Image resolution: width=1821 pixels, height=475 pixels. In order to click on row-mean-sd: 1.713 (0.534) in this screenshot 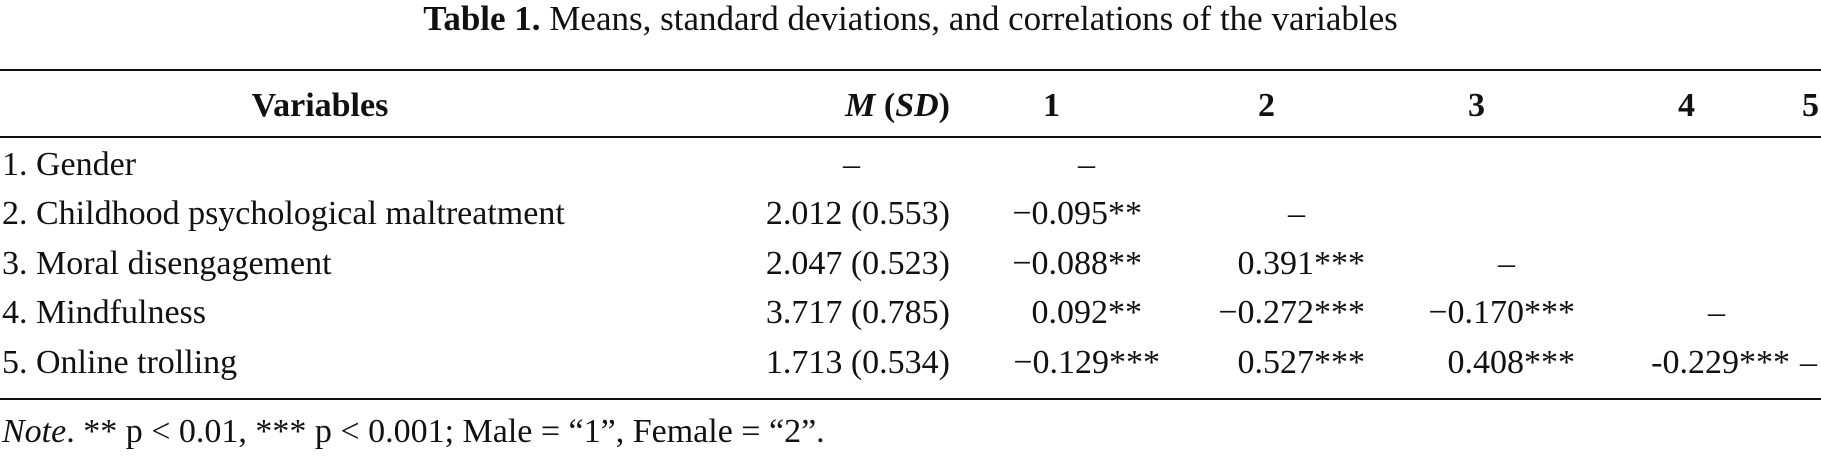, I will do `click(857, 362)`.